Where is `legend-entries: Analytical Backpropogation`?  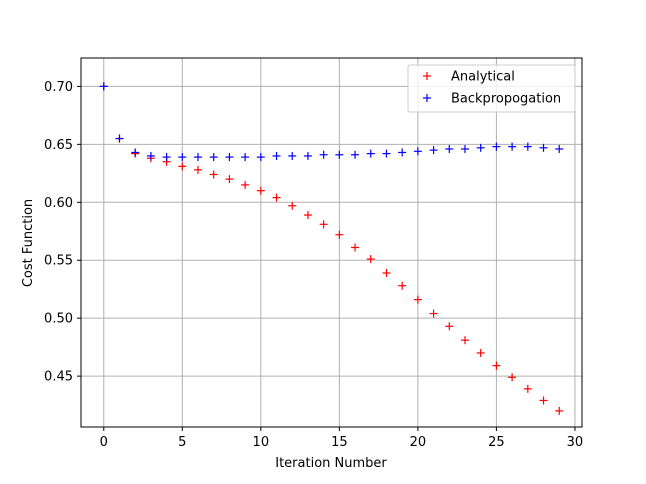 legend-entries: Analytical Backpropogation is located at coordinates (492, 88).